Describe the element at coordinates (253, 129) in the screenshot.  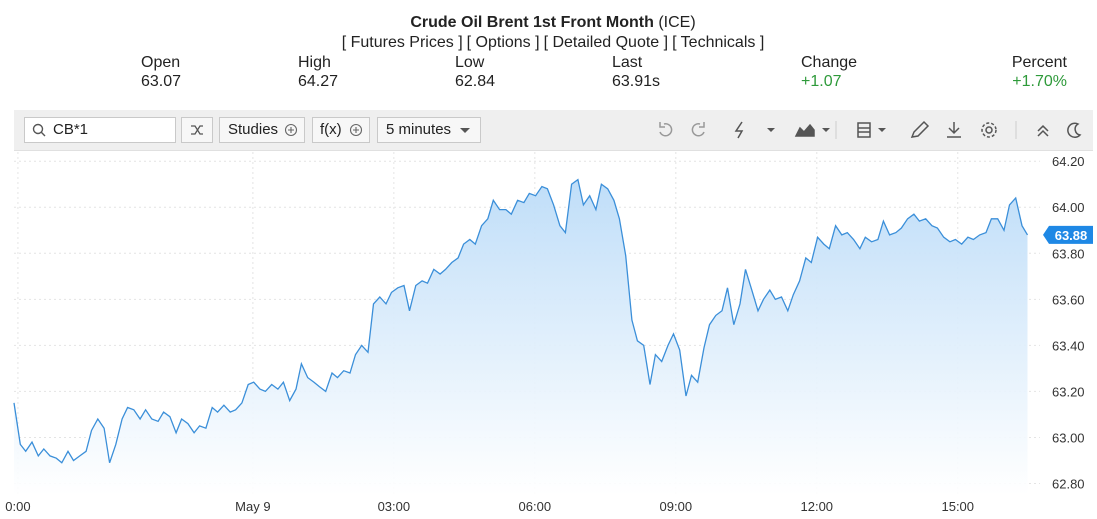
I see `studies-label: Studies` at that location.